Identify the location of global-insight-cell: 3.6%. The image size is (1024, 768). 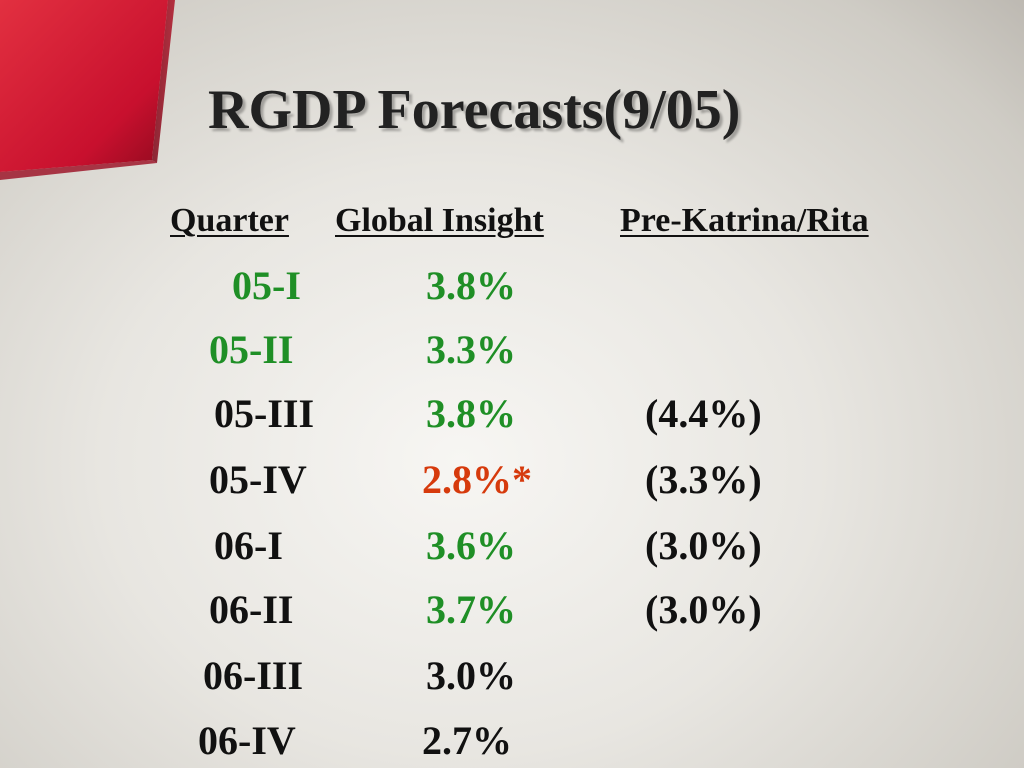
(471, 545).